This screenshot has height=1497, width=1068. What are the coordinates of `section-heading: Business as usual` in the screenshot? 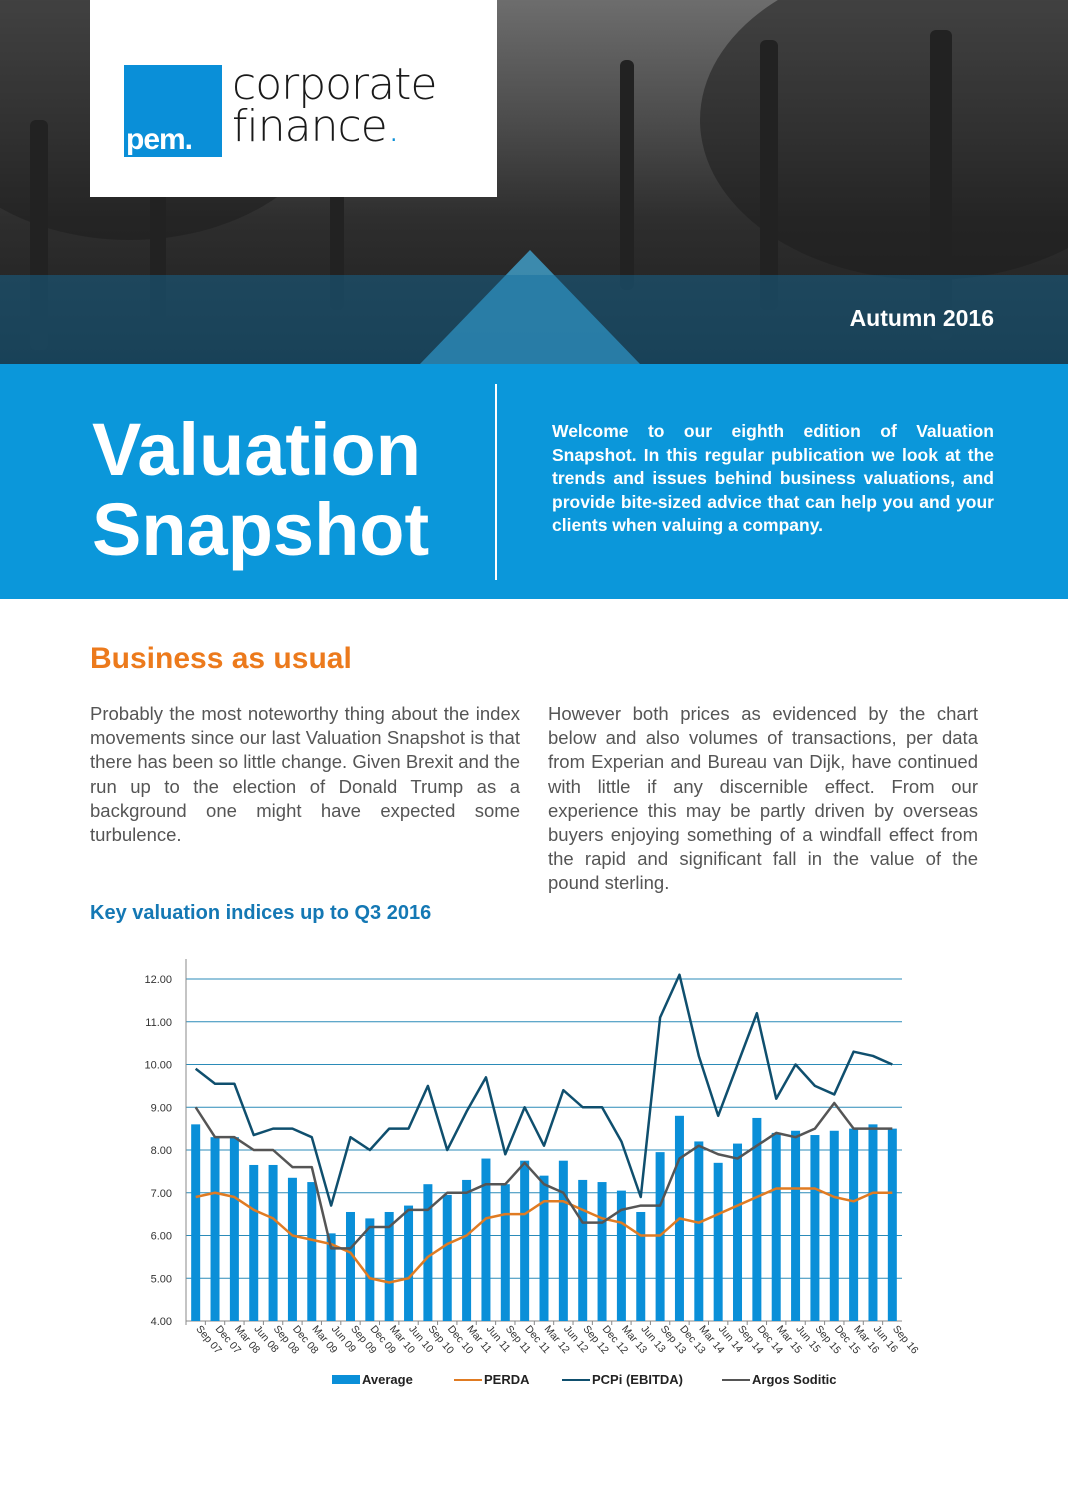 It's located at (221, 658).